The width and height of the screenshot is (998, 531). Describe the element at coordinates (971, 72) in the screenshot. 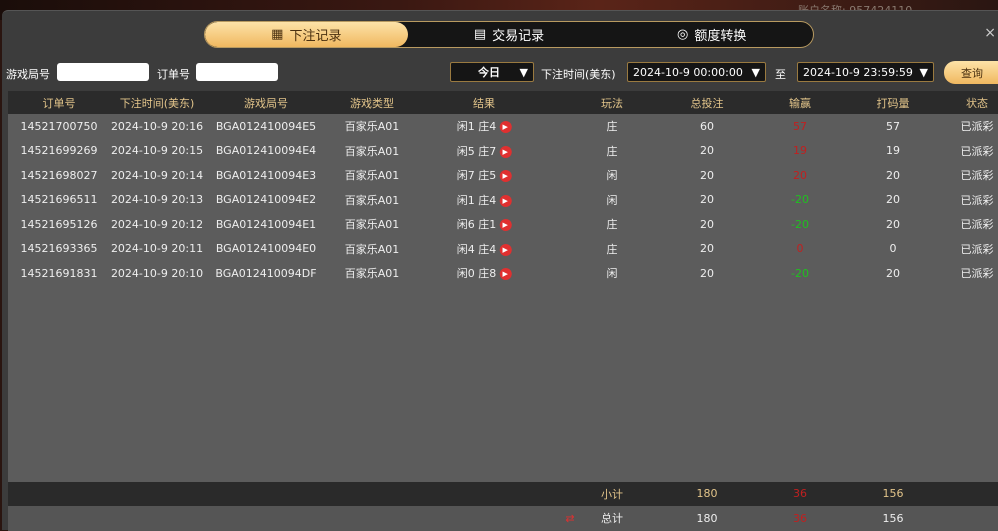

I see `query-button: 查询` at that location.